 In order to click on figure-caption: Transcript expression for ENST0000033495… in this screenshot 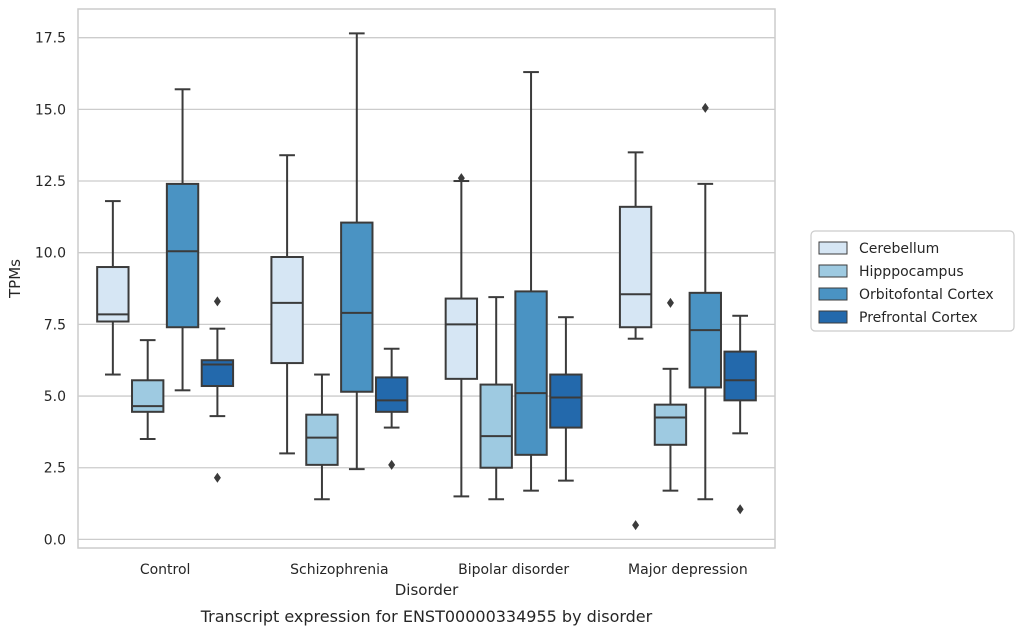, I will do `click(426, 616)`.